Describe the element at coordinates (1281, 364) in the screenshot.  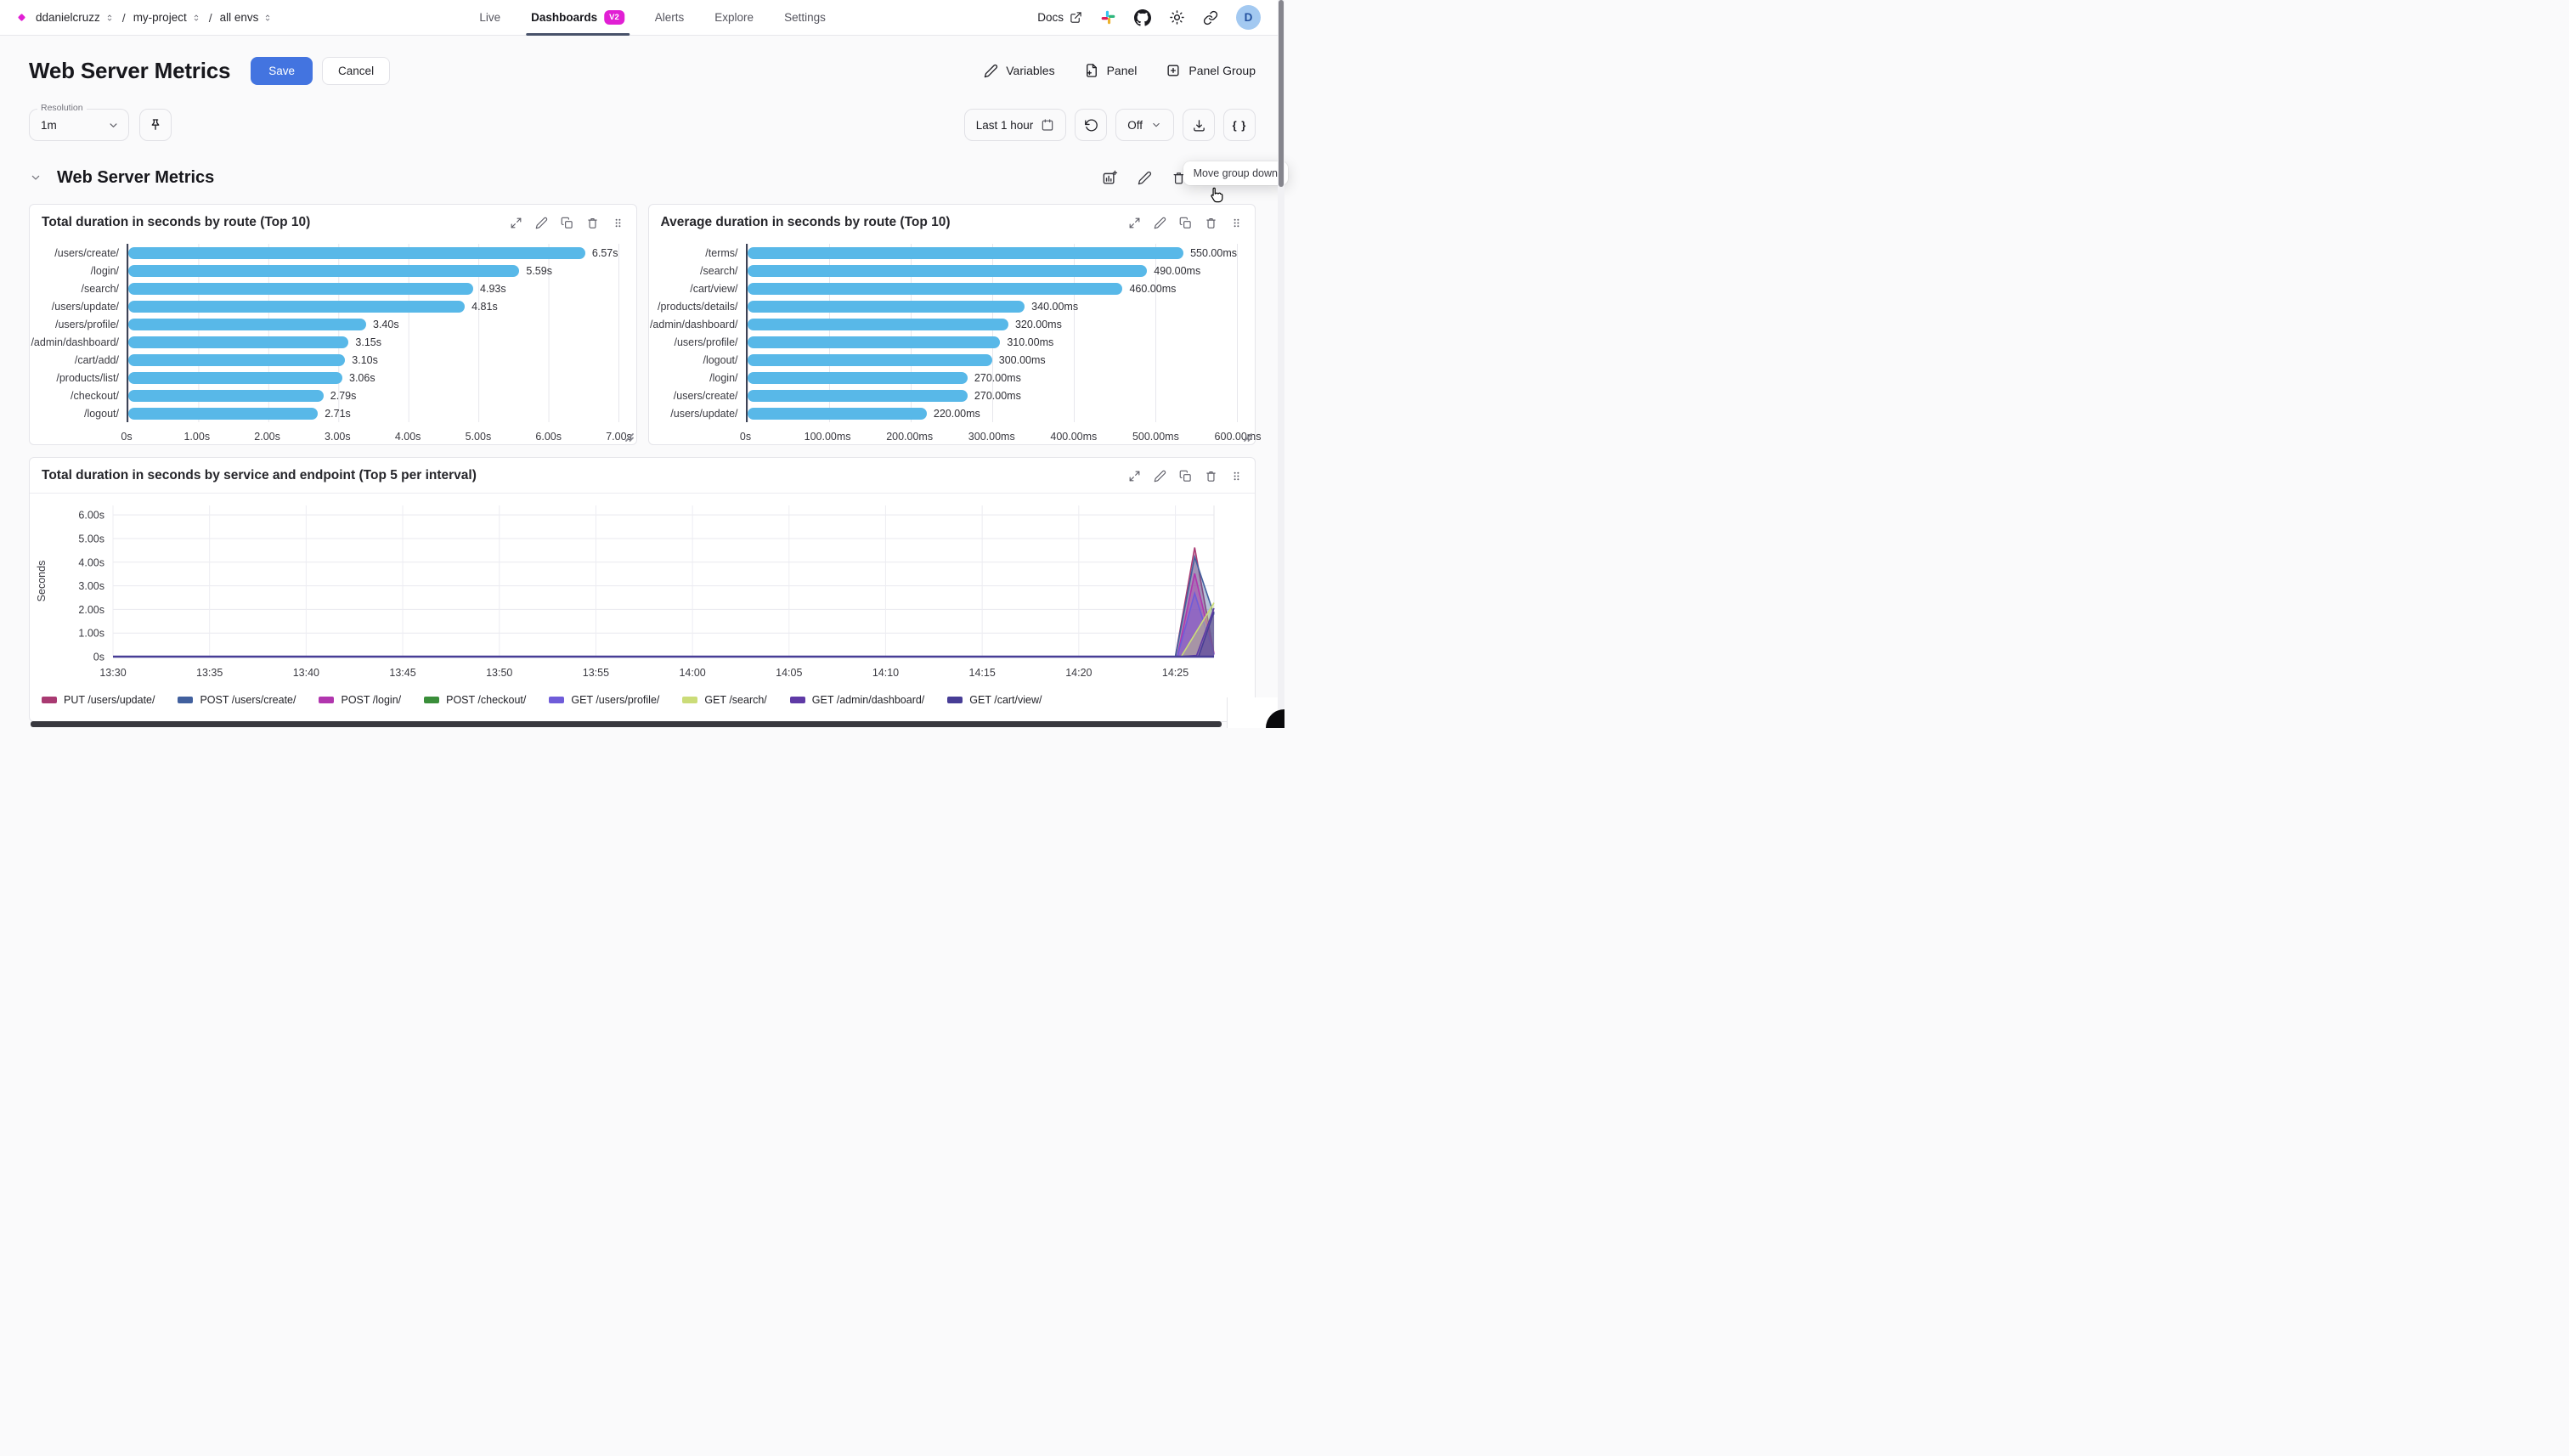
I see `vertical-scrollbar` at that location.